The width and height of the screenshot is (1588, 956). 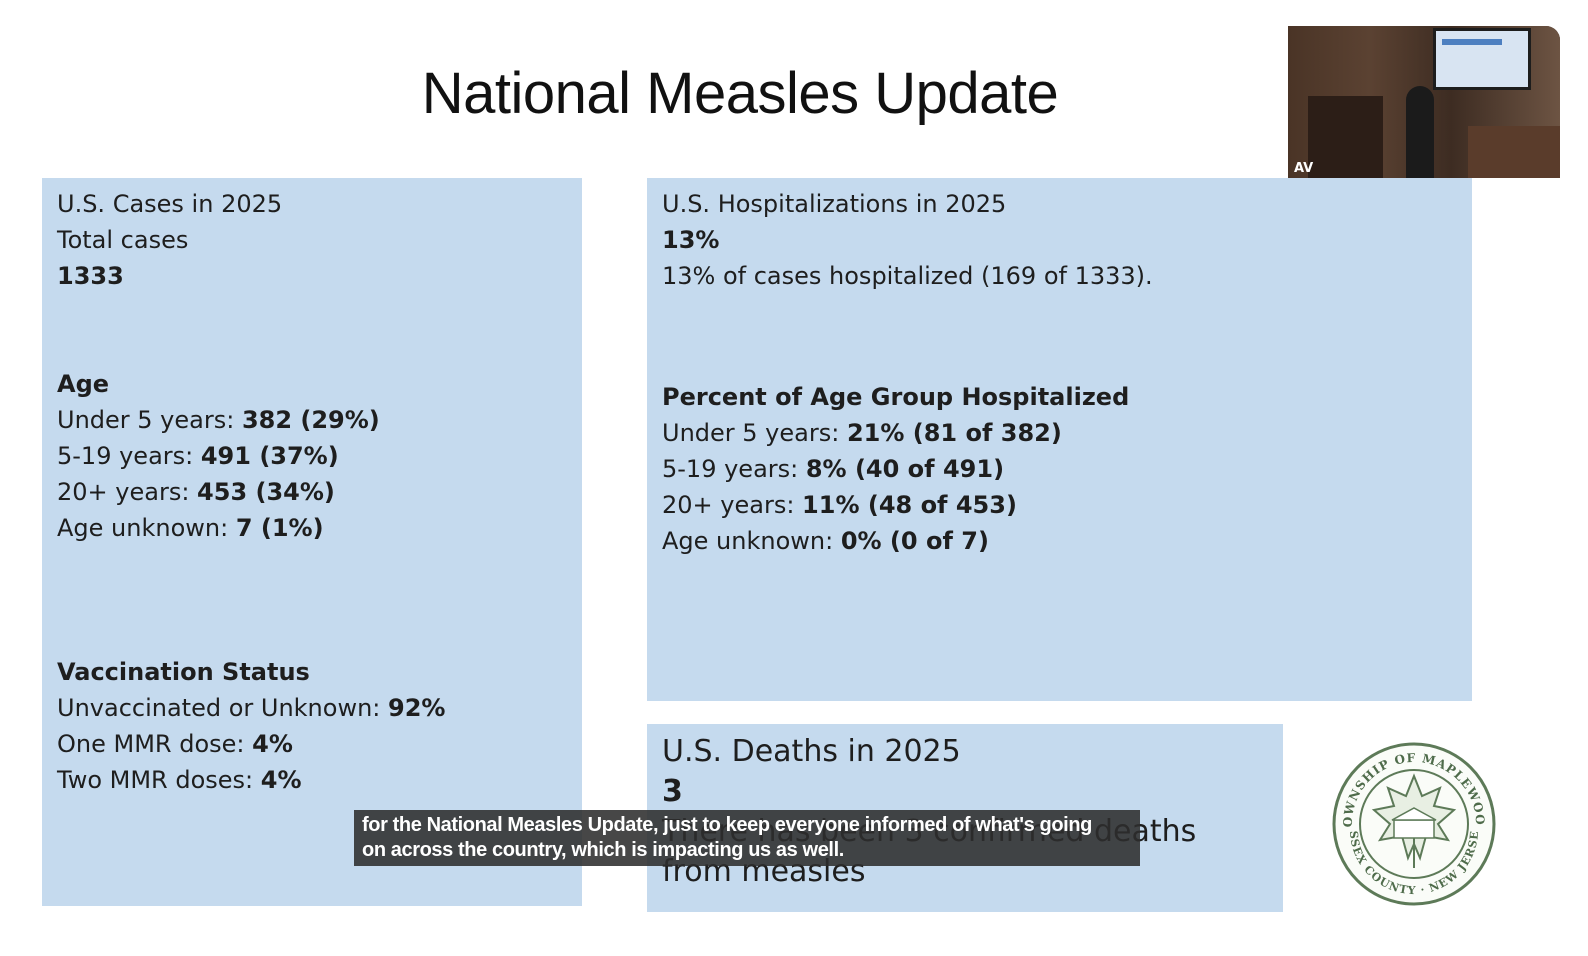 I want to click on speaker-figure, so click(x=1420, y=132).